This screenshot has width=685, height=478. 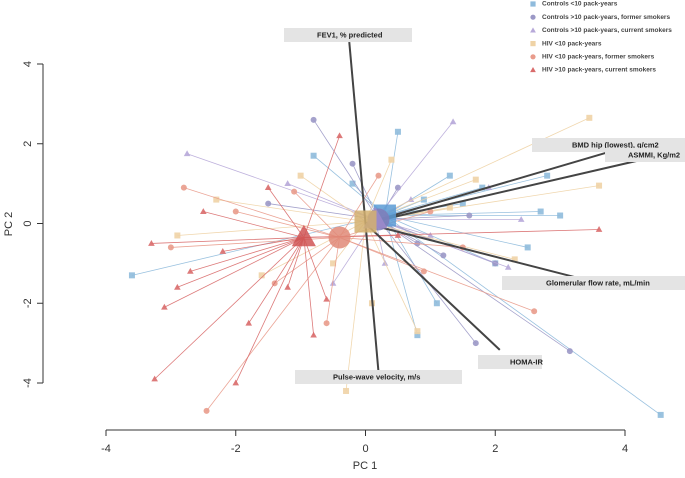 What do you see at coordinates (598, 282) in the screenshot?
I see `loading-label: Glomerular flow rate, mL/min` at bounding box center [598, 282].